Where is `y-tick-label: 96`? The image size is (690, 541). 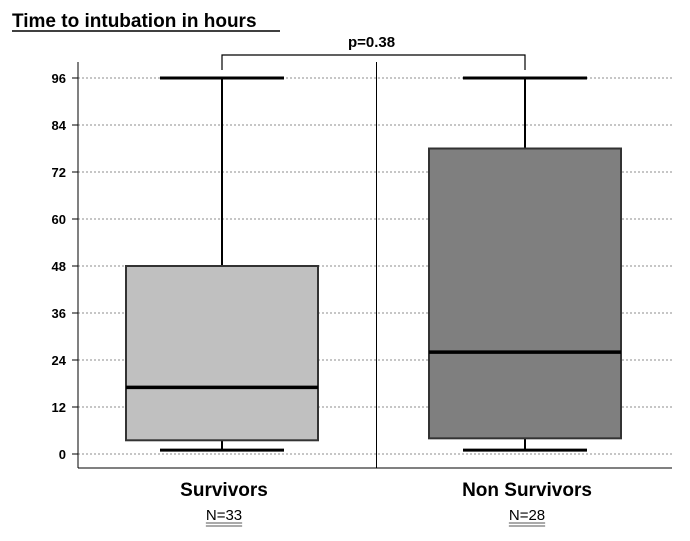 y-tick-label: 96 is located at coordinates (59, 78).